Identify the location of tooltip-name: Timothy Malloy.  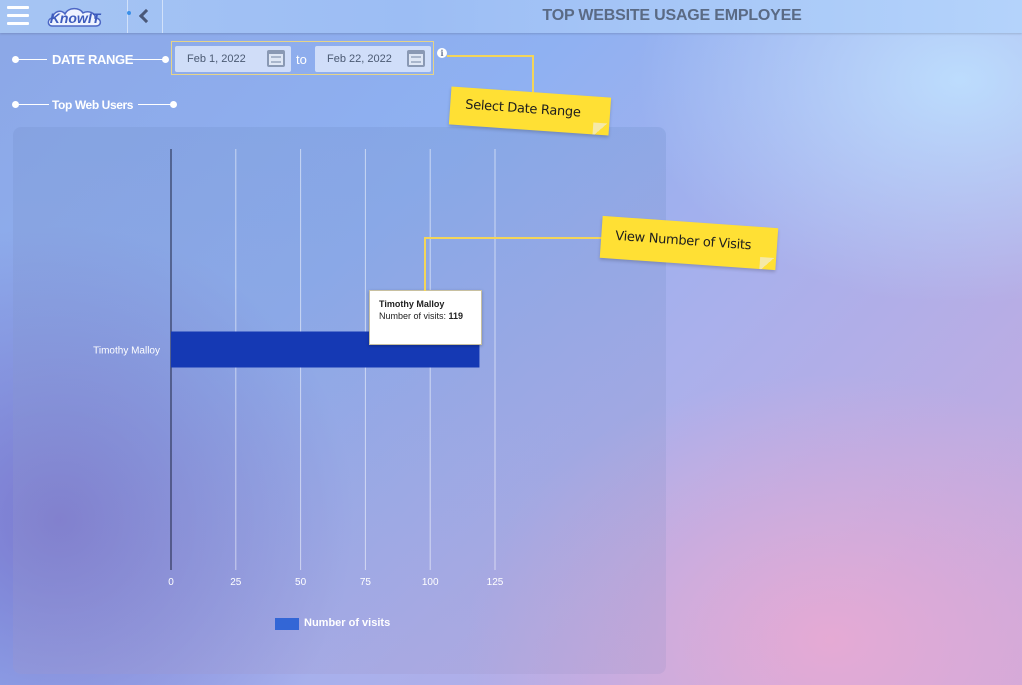
(412, 304).